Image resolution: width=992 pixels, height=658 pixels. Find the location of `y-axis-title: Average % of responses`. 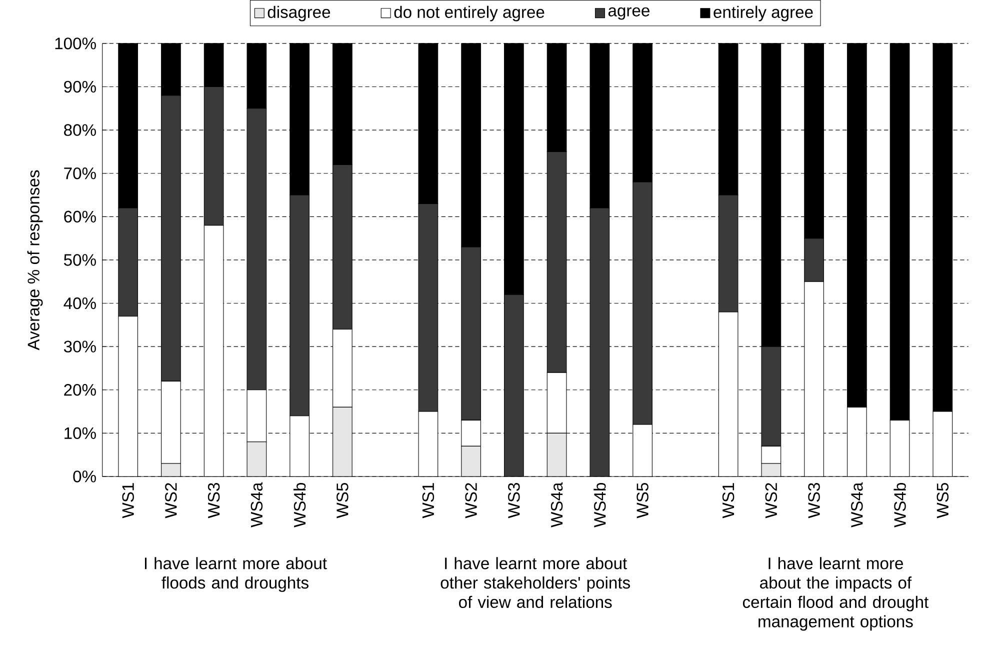

y-axis-title: Average % of responses is located at coordinates (35, 260).